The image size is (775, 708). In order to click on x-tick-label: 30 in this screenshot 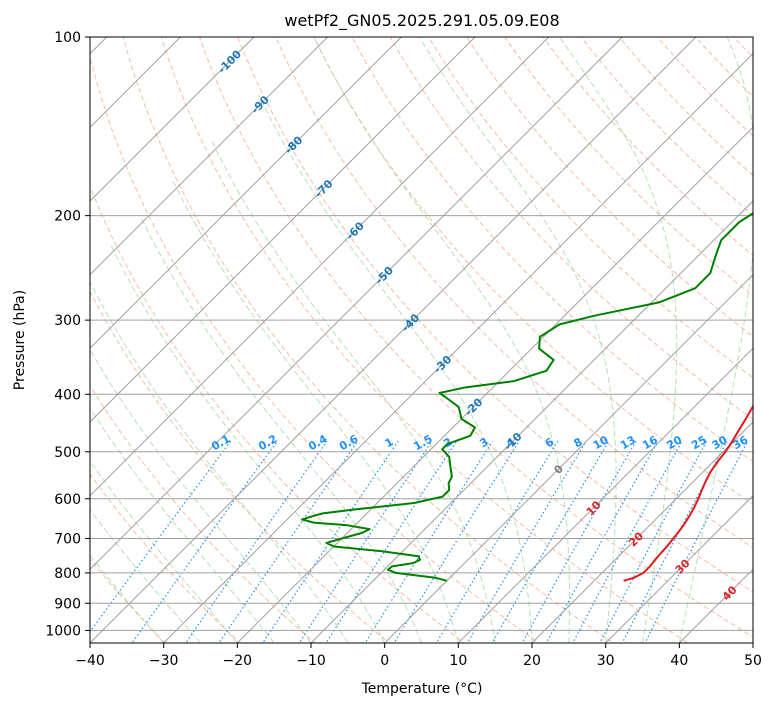, I will do `click(606, 661)`.